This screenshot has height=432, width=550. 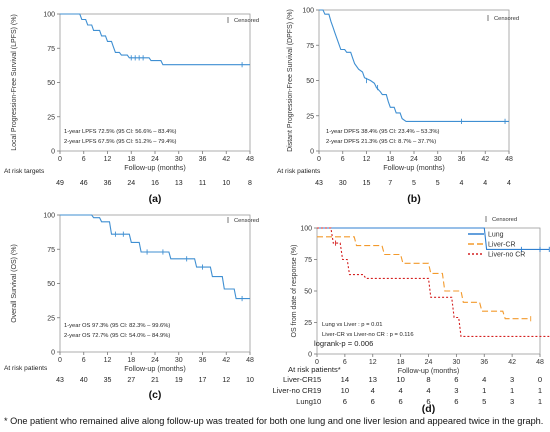 What do you see at coordinates (506, 255) in the screenshot?
I see `legend-label: Liver-no CR` at bounding box center [506, 255].